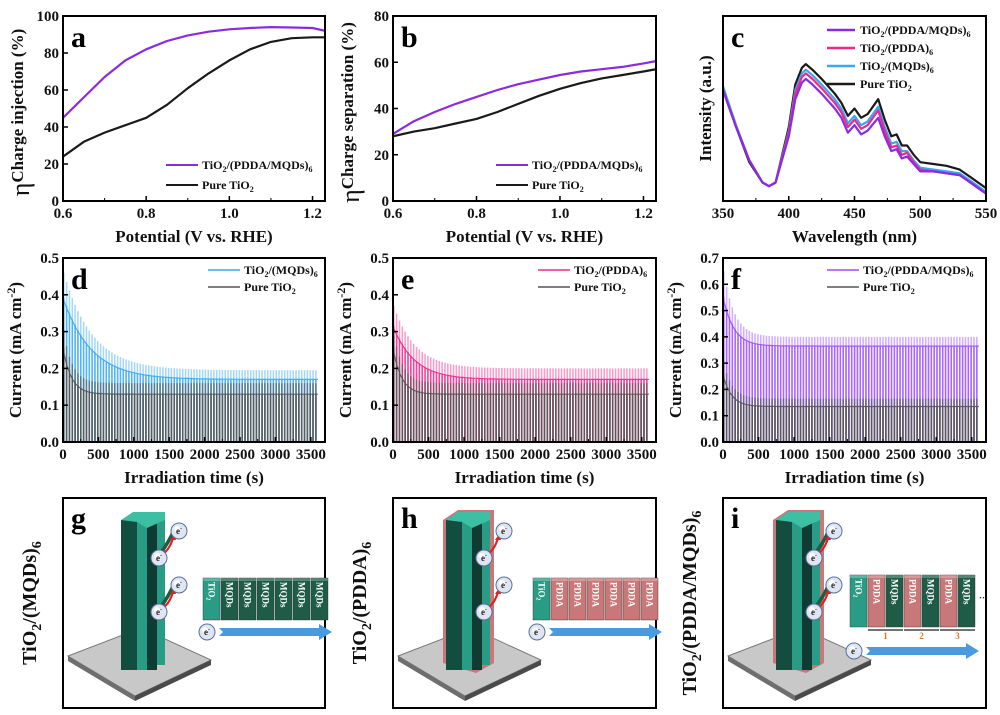 This screenshot has height=715, width=1000. What do you see at coordinates (270, 288) in the screenshot?
I see `legend-label: Pure TiO2` at bounding box center [270, 288].